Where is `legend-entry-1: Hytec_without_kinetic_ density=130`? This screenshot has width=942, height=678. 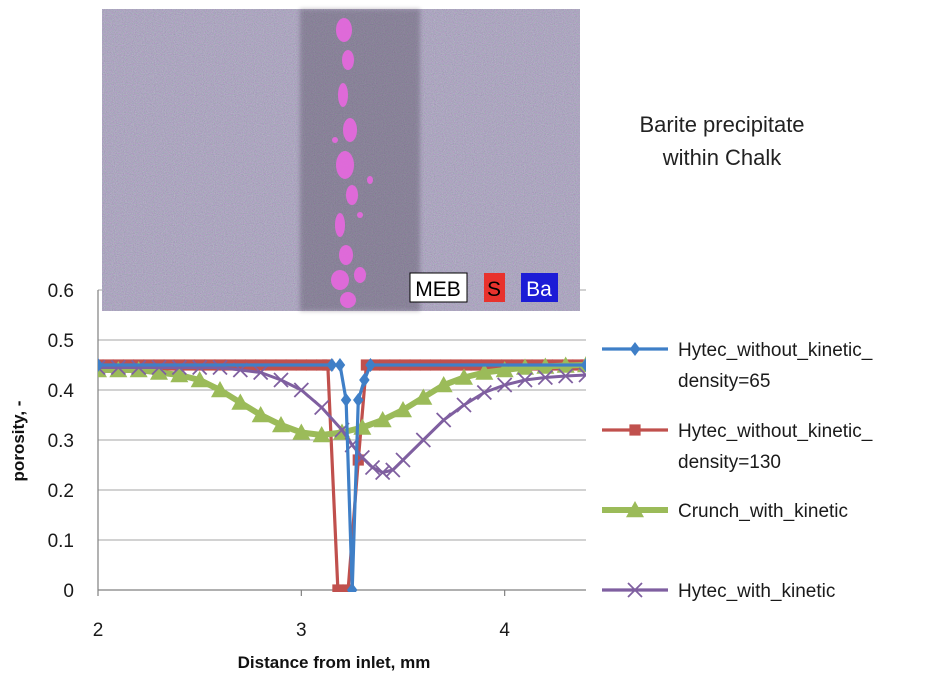
legend-entry-1: Hytec_without_kinetic_ density=130 is located at coordinates (737, 447).